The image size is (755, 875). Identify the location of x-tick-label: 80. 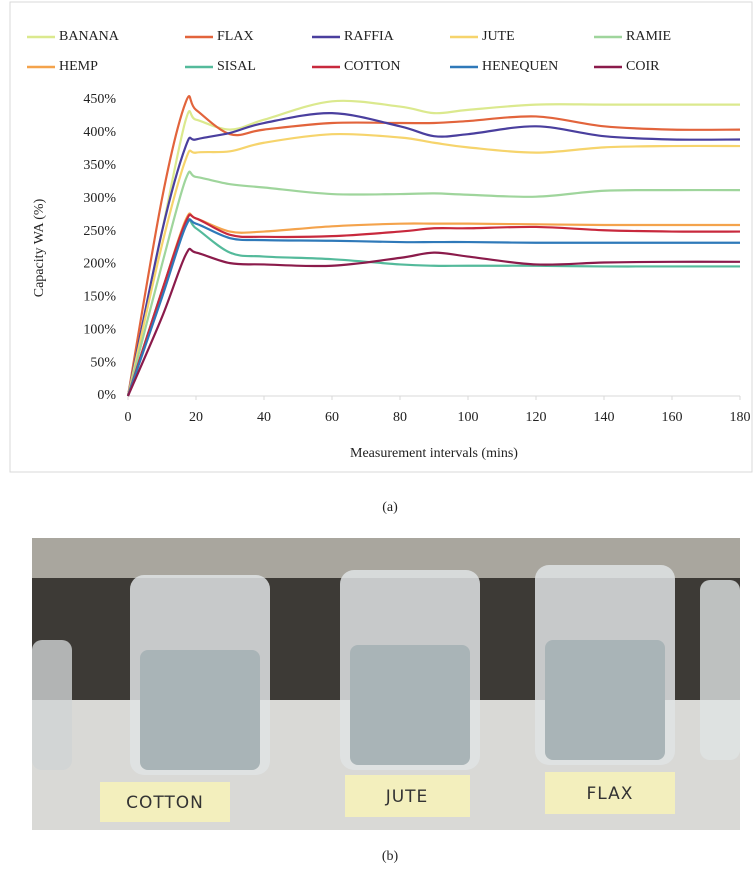
(400, 417).